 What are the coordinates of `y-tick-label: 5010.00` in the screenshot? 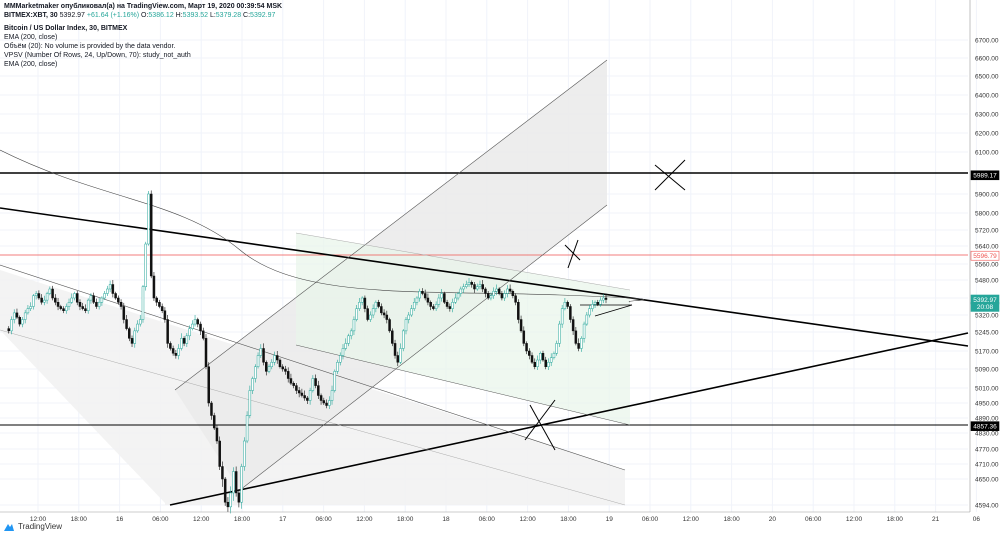 It's located at (987, 388).